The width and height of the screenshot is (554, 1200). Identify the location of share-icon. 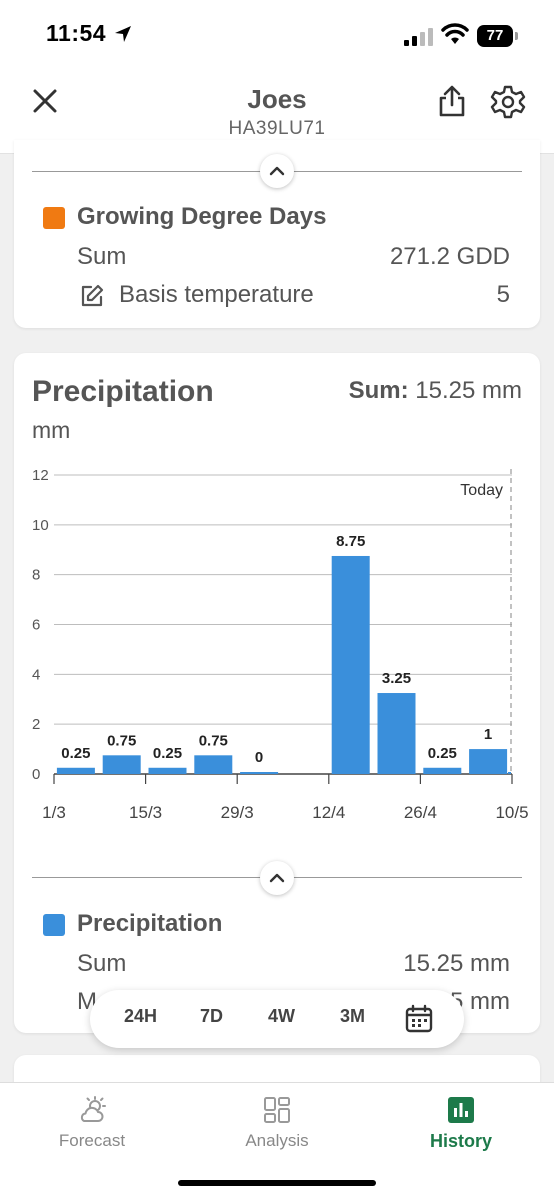
(452, 101).